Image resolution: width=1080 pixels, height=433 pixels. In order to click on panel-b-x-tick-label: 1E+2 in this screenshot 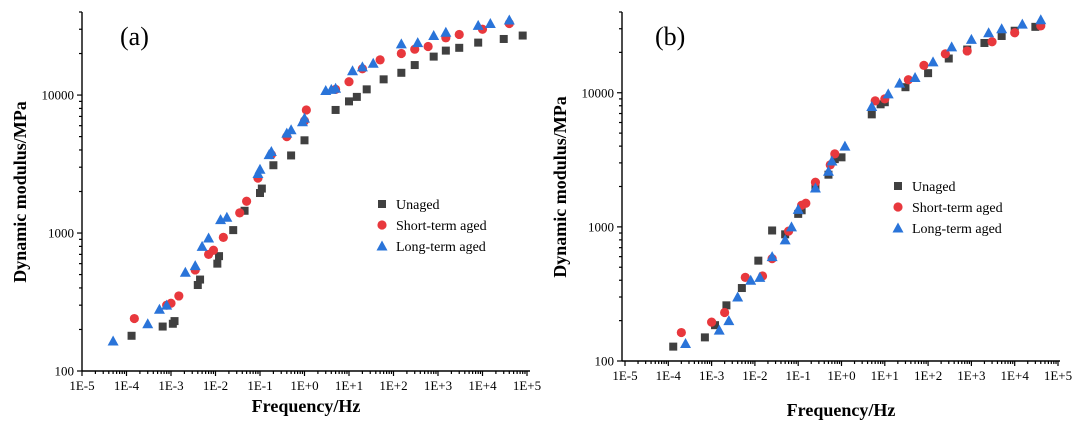, I will do `click(928, 375)`.